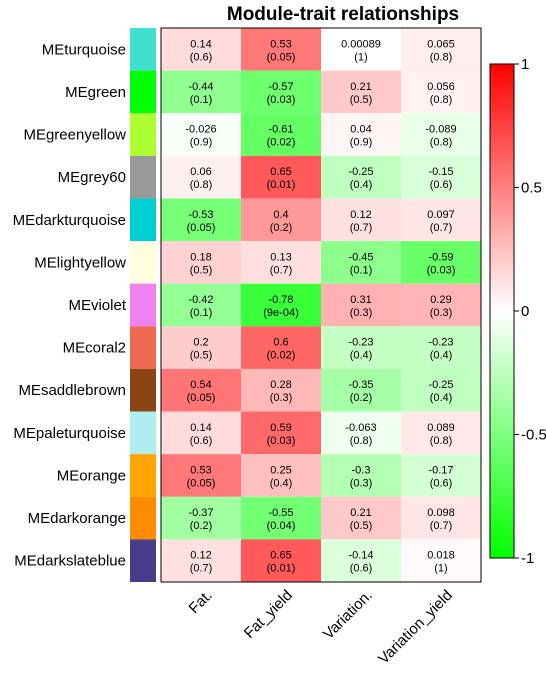 The height and width of the screenshot is (680, 546). Describe the element at coordinates (502, 311) in the screenshot. I see `colorbar` at that location.